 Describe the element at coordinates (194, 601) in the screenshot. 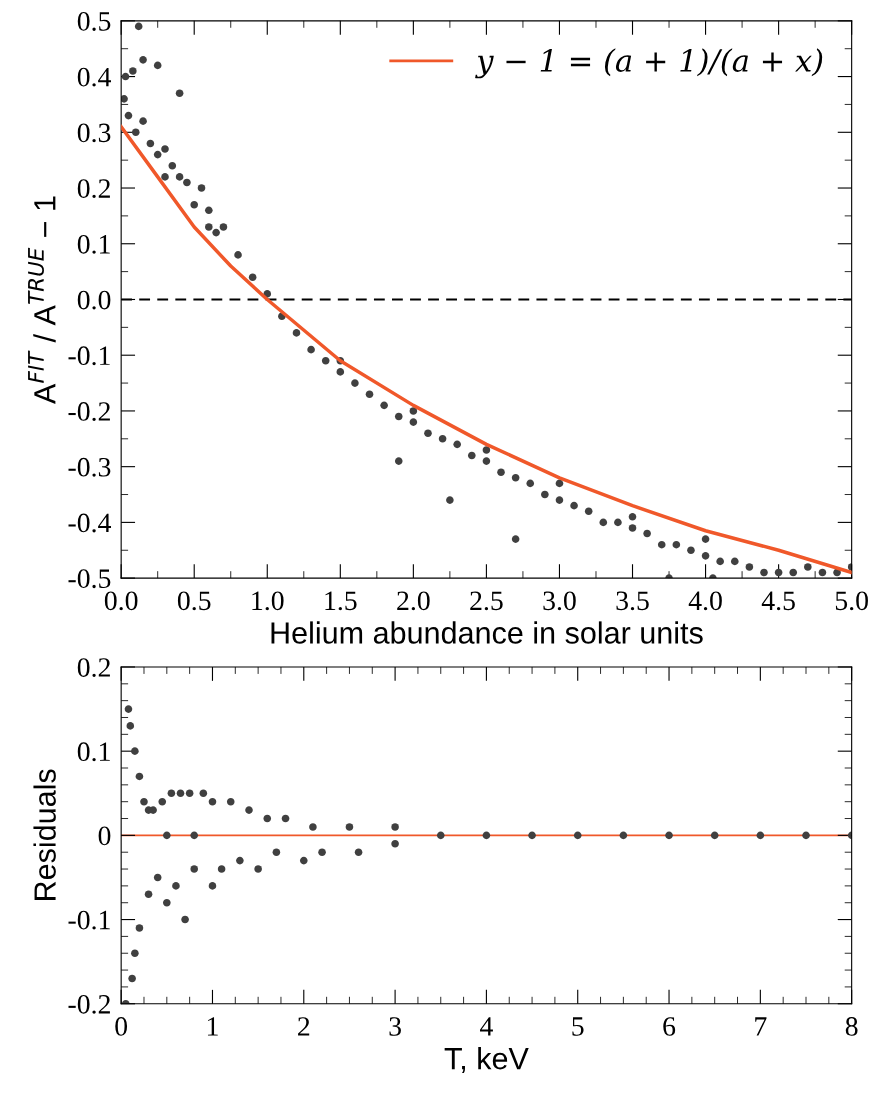

I see `x-tick-label: 0.5` at that location.